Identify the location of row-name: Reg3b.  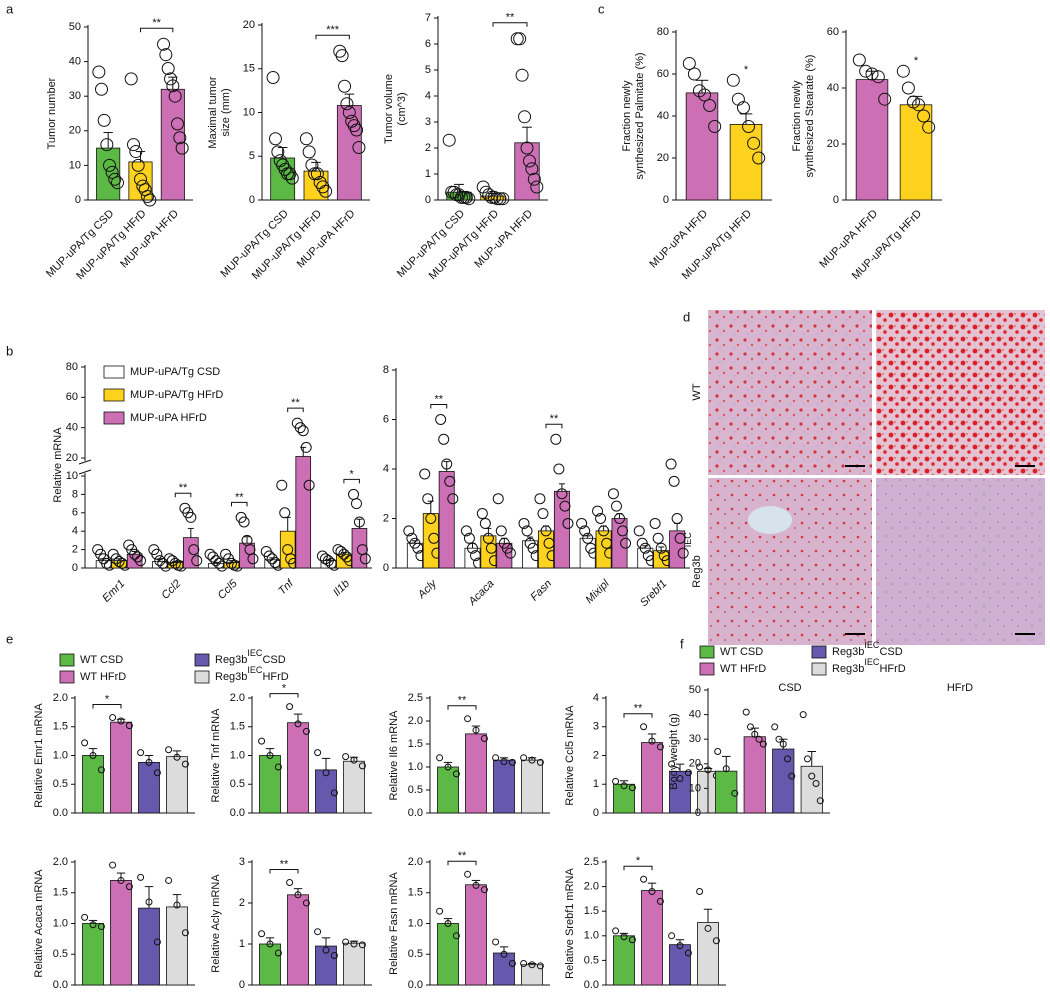
(697, 571).